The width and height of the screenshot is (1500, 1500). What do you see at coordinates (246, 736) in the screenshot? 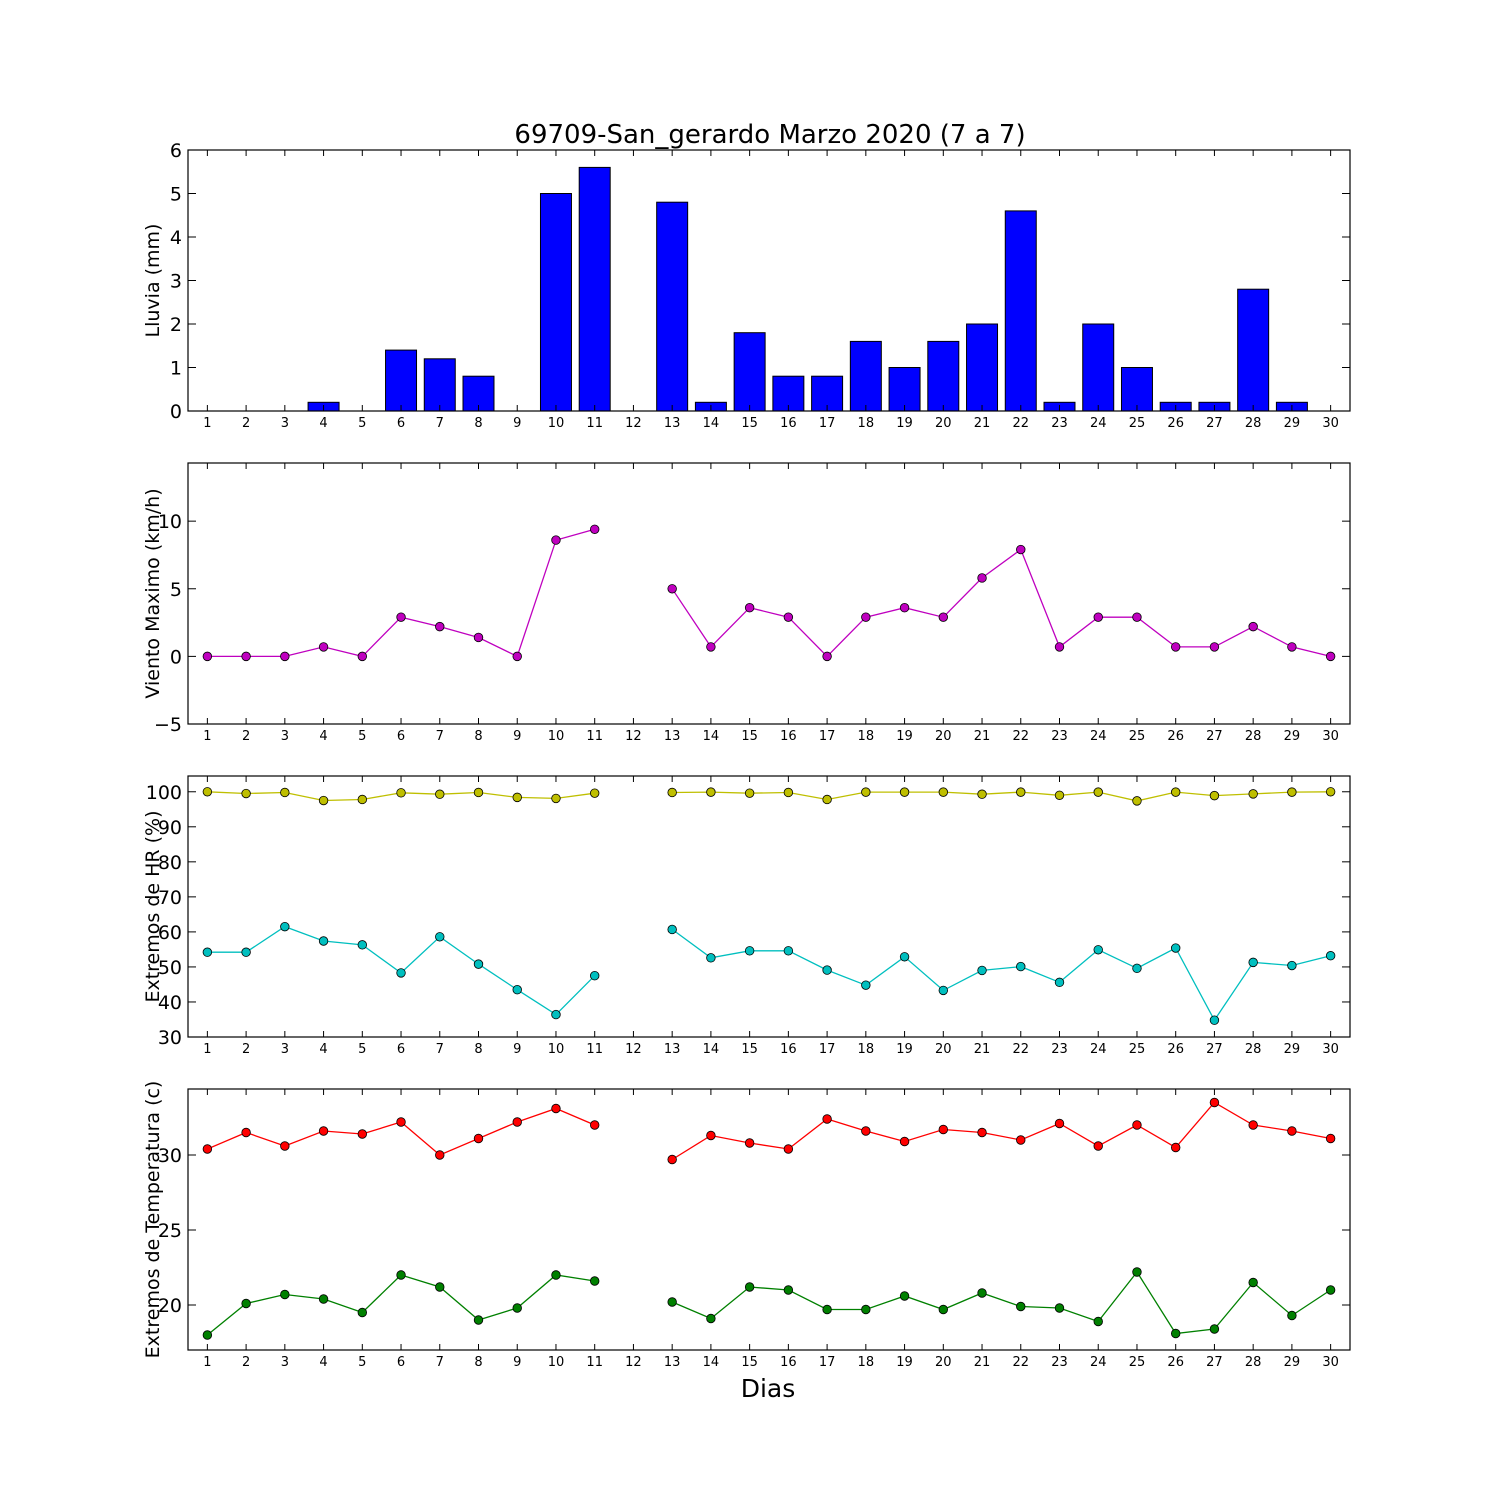
I see `x-tick-label-viento-2: 2` at bounding box center [246, 736].